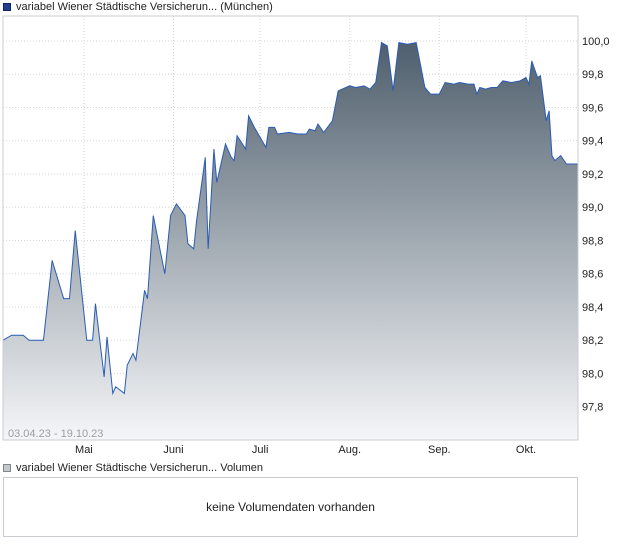  What do you see at coordinates (592, 241) in the screenshot?
I see `y-tick-label: 98,8` at bounding box center [592, 241].